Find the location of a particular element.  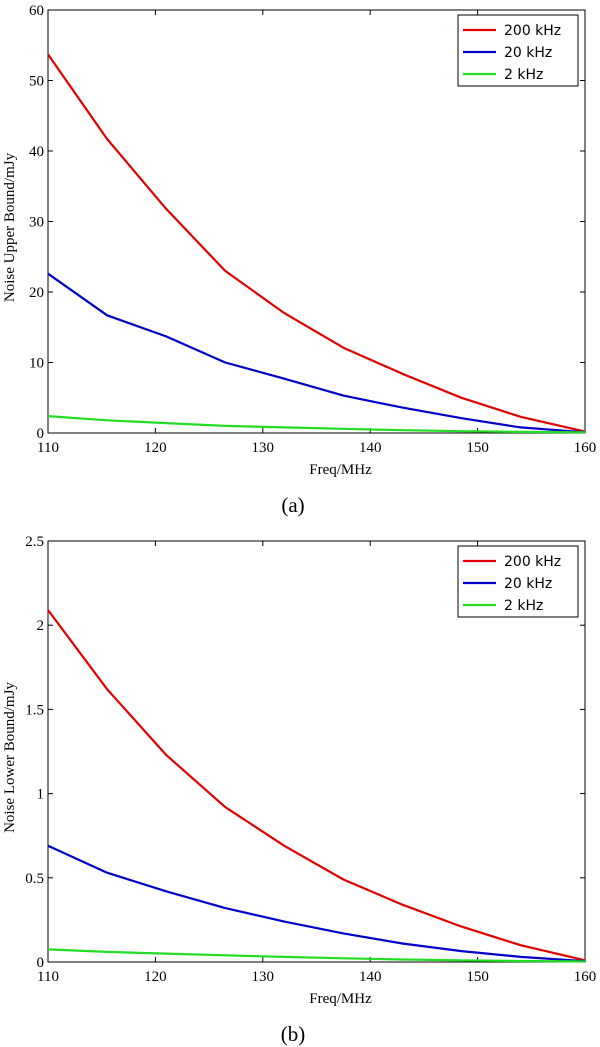

panel-caption: (a) is located at coordinates (292, 505).